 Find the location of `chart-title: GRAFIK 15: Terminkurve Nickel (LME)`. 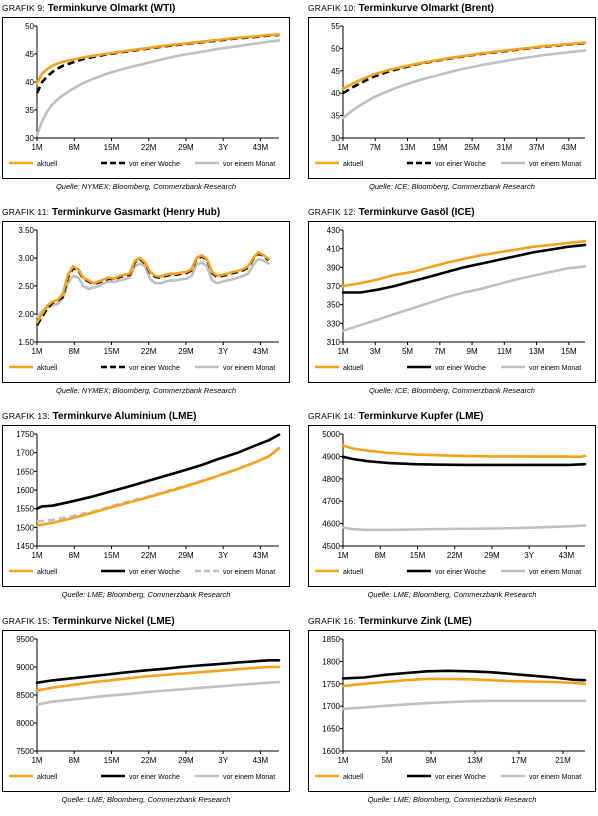

chart-title: GRAFIK 15: Terminkurve Nickel (LME) is located at coordinates (88, 621).